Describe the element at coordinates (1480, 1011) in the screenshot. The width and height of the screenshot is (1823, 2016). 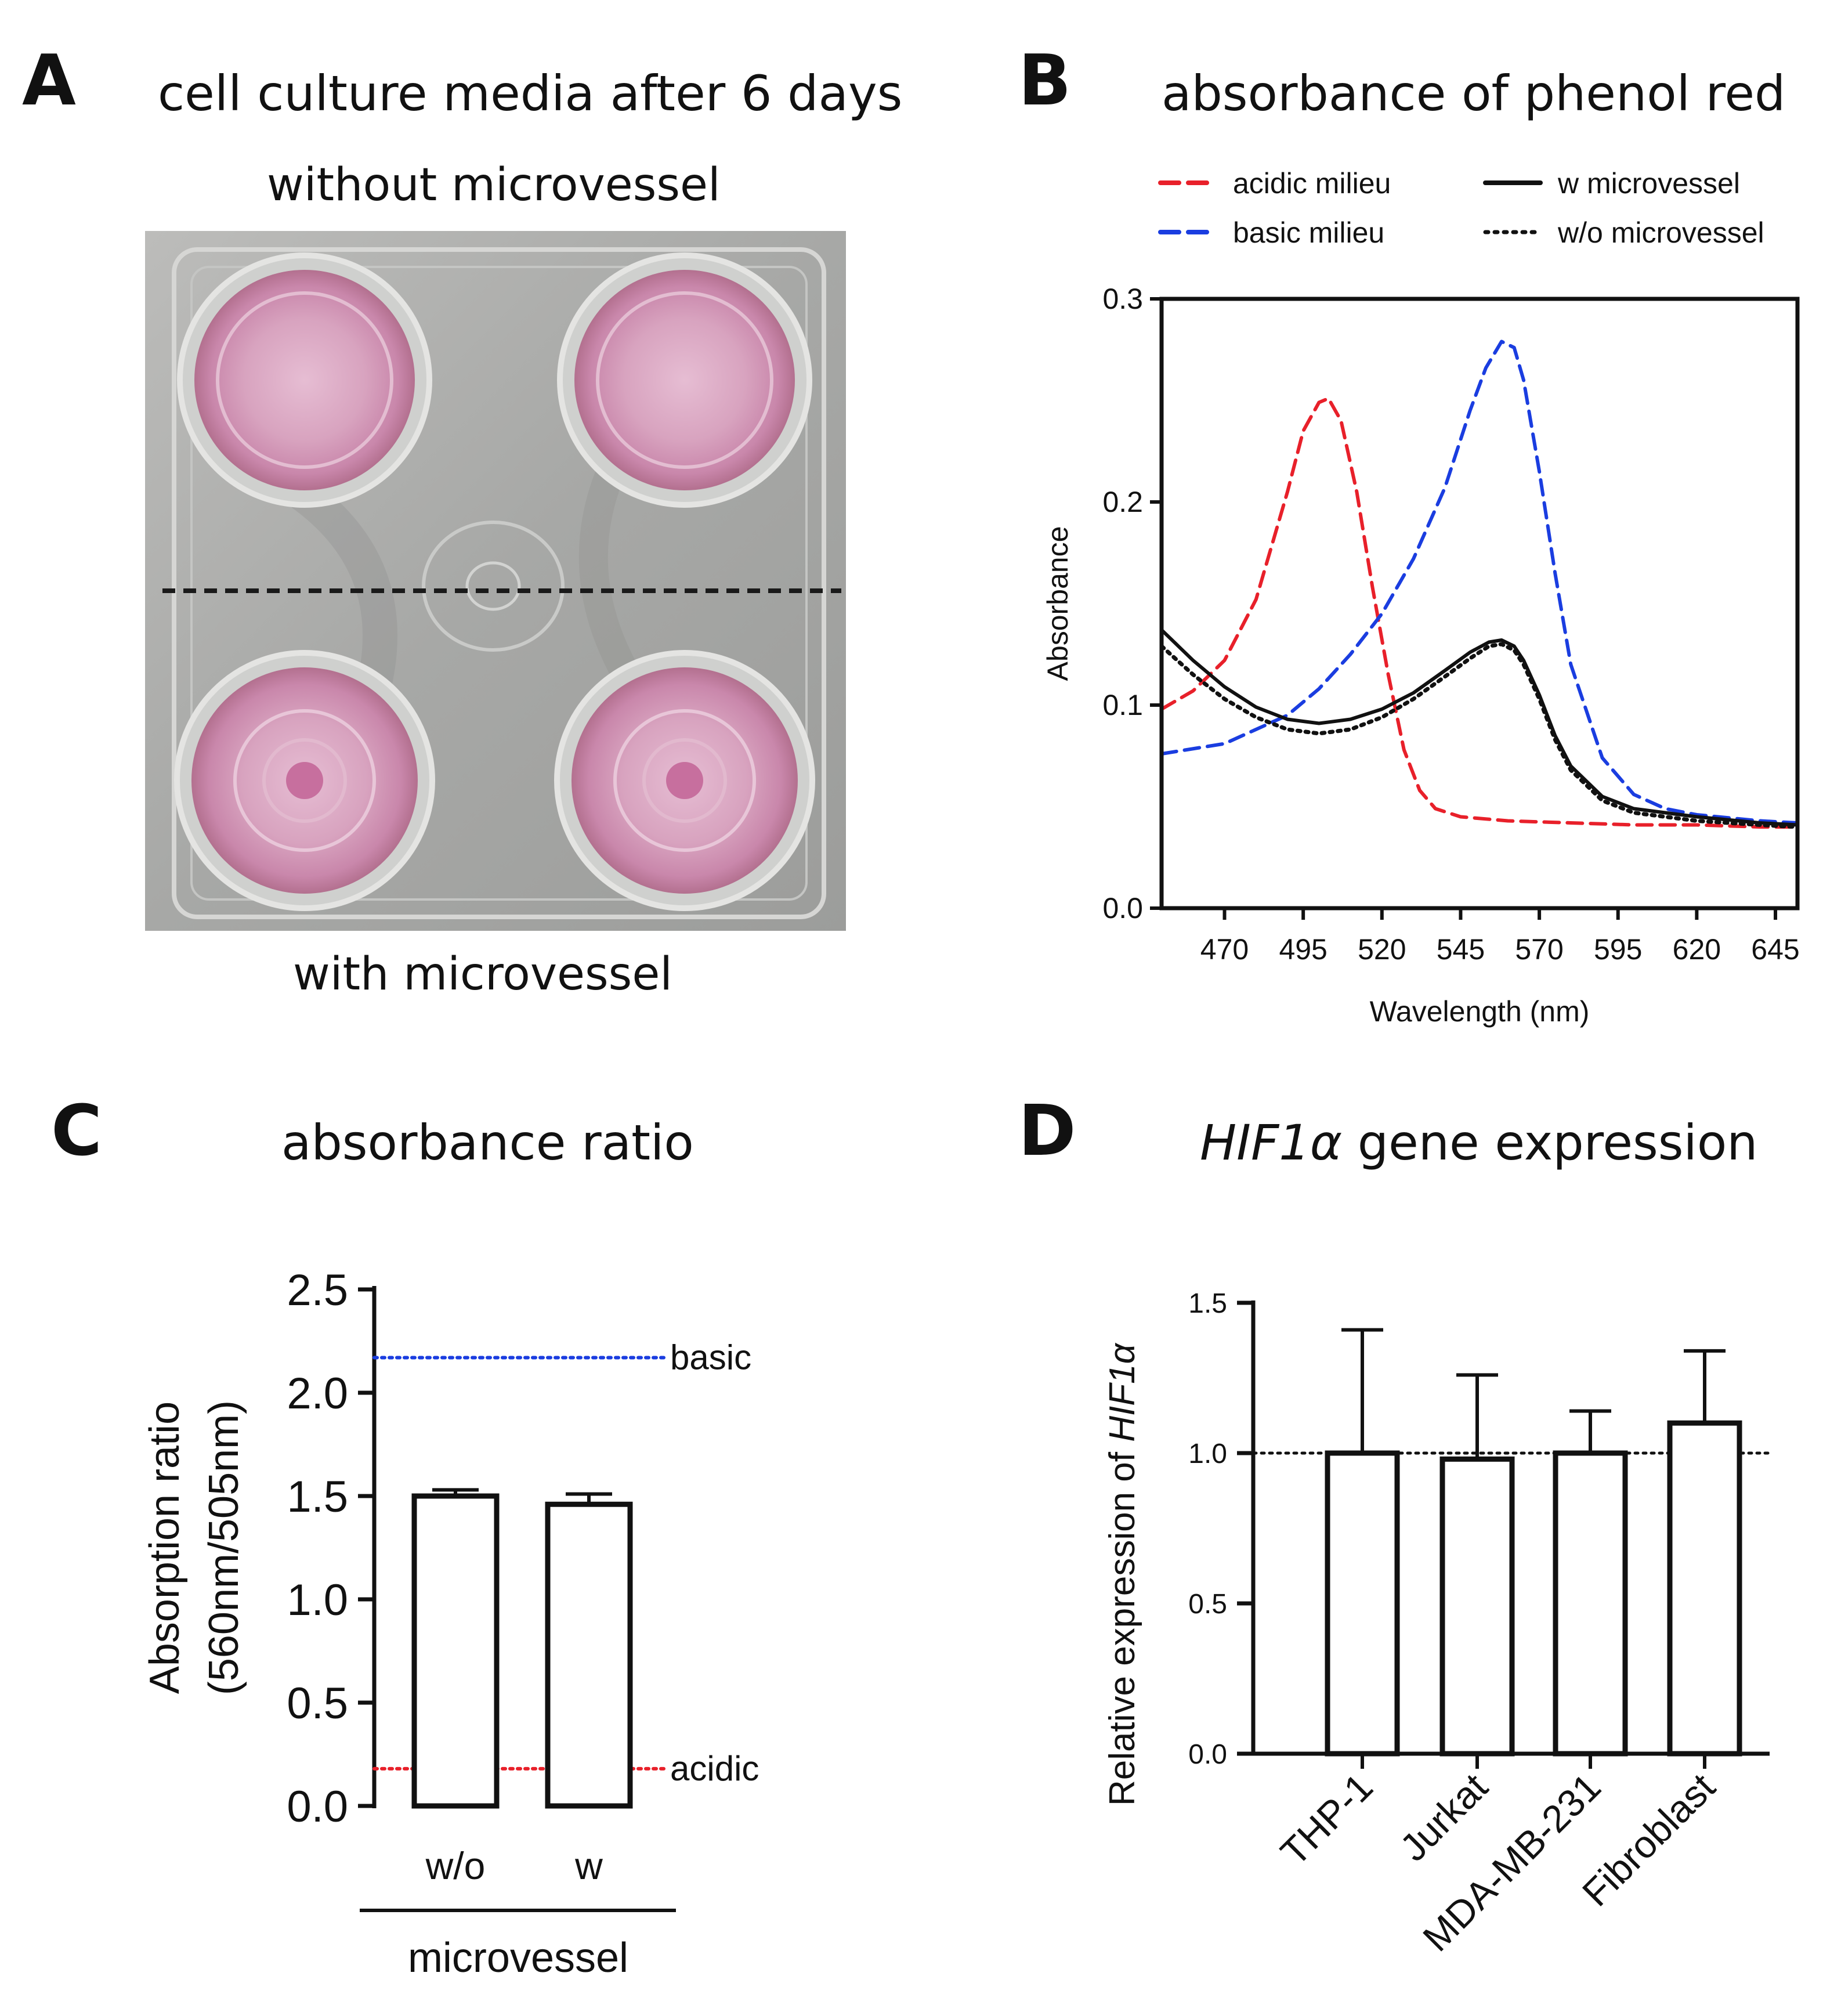
I see `x-axis-label: Wavelength (nm)` at that location.